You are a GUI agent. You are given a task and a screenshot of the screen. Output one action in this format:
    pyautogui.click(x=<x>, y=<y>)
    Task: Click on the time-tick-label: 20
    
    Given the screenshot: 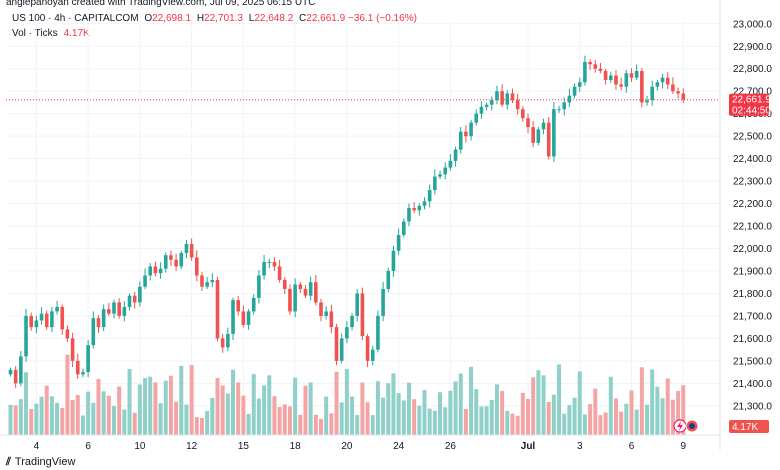 What is the action you would take?
    pyautogui.click(x=347, y=446)
    